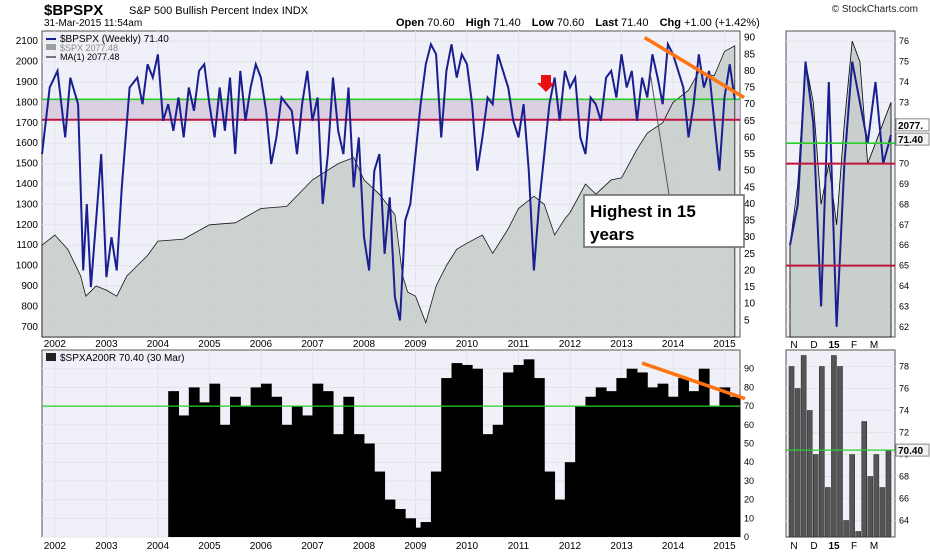  I want to click on left-tick-label: 1800, so click(27, 102).